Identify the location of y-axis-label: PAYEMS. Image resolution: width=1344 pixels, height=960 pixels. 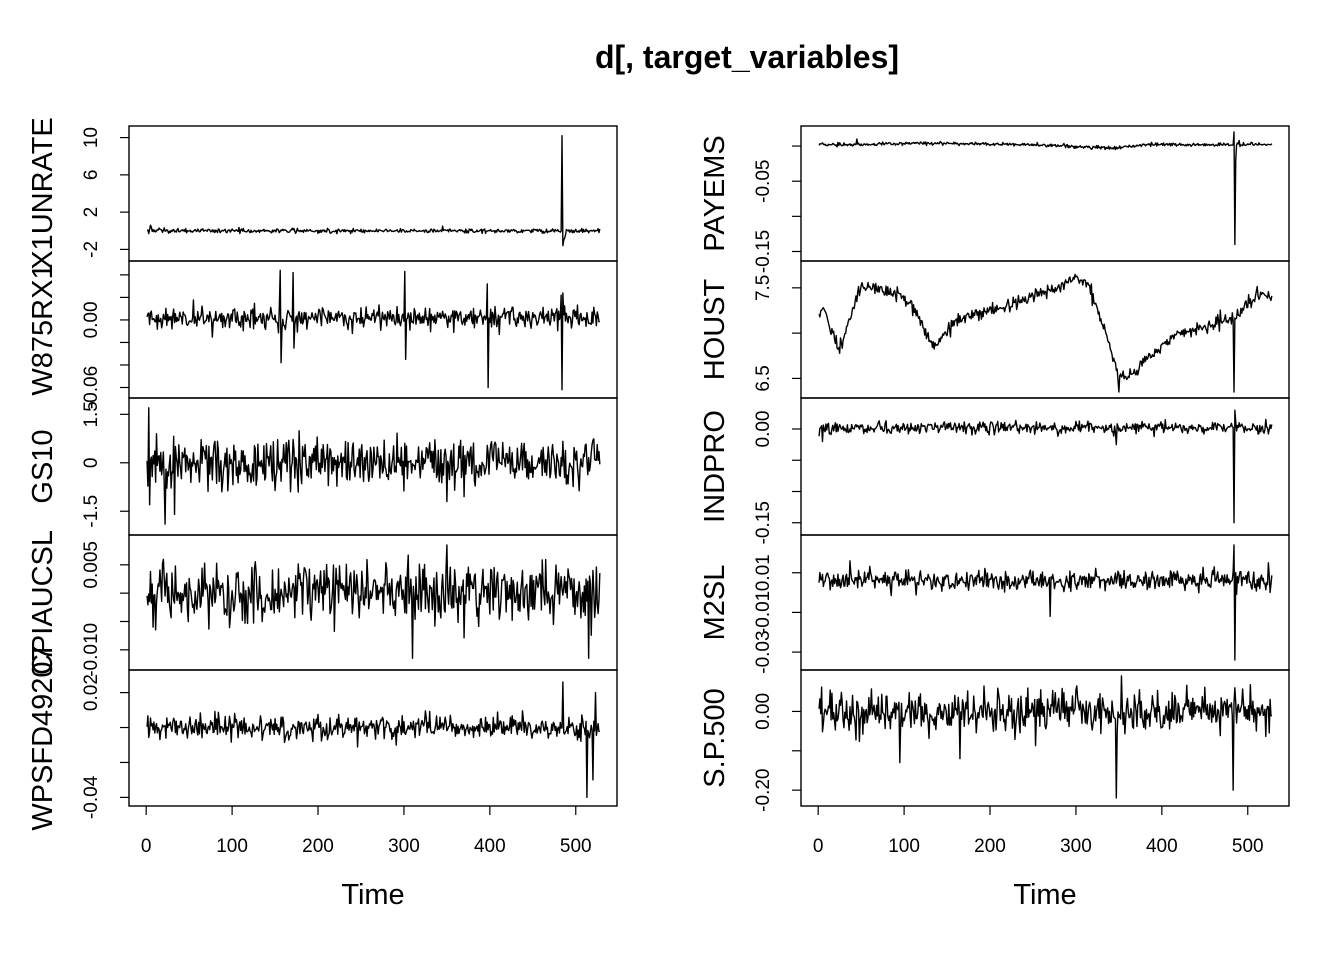
(715, 193).